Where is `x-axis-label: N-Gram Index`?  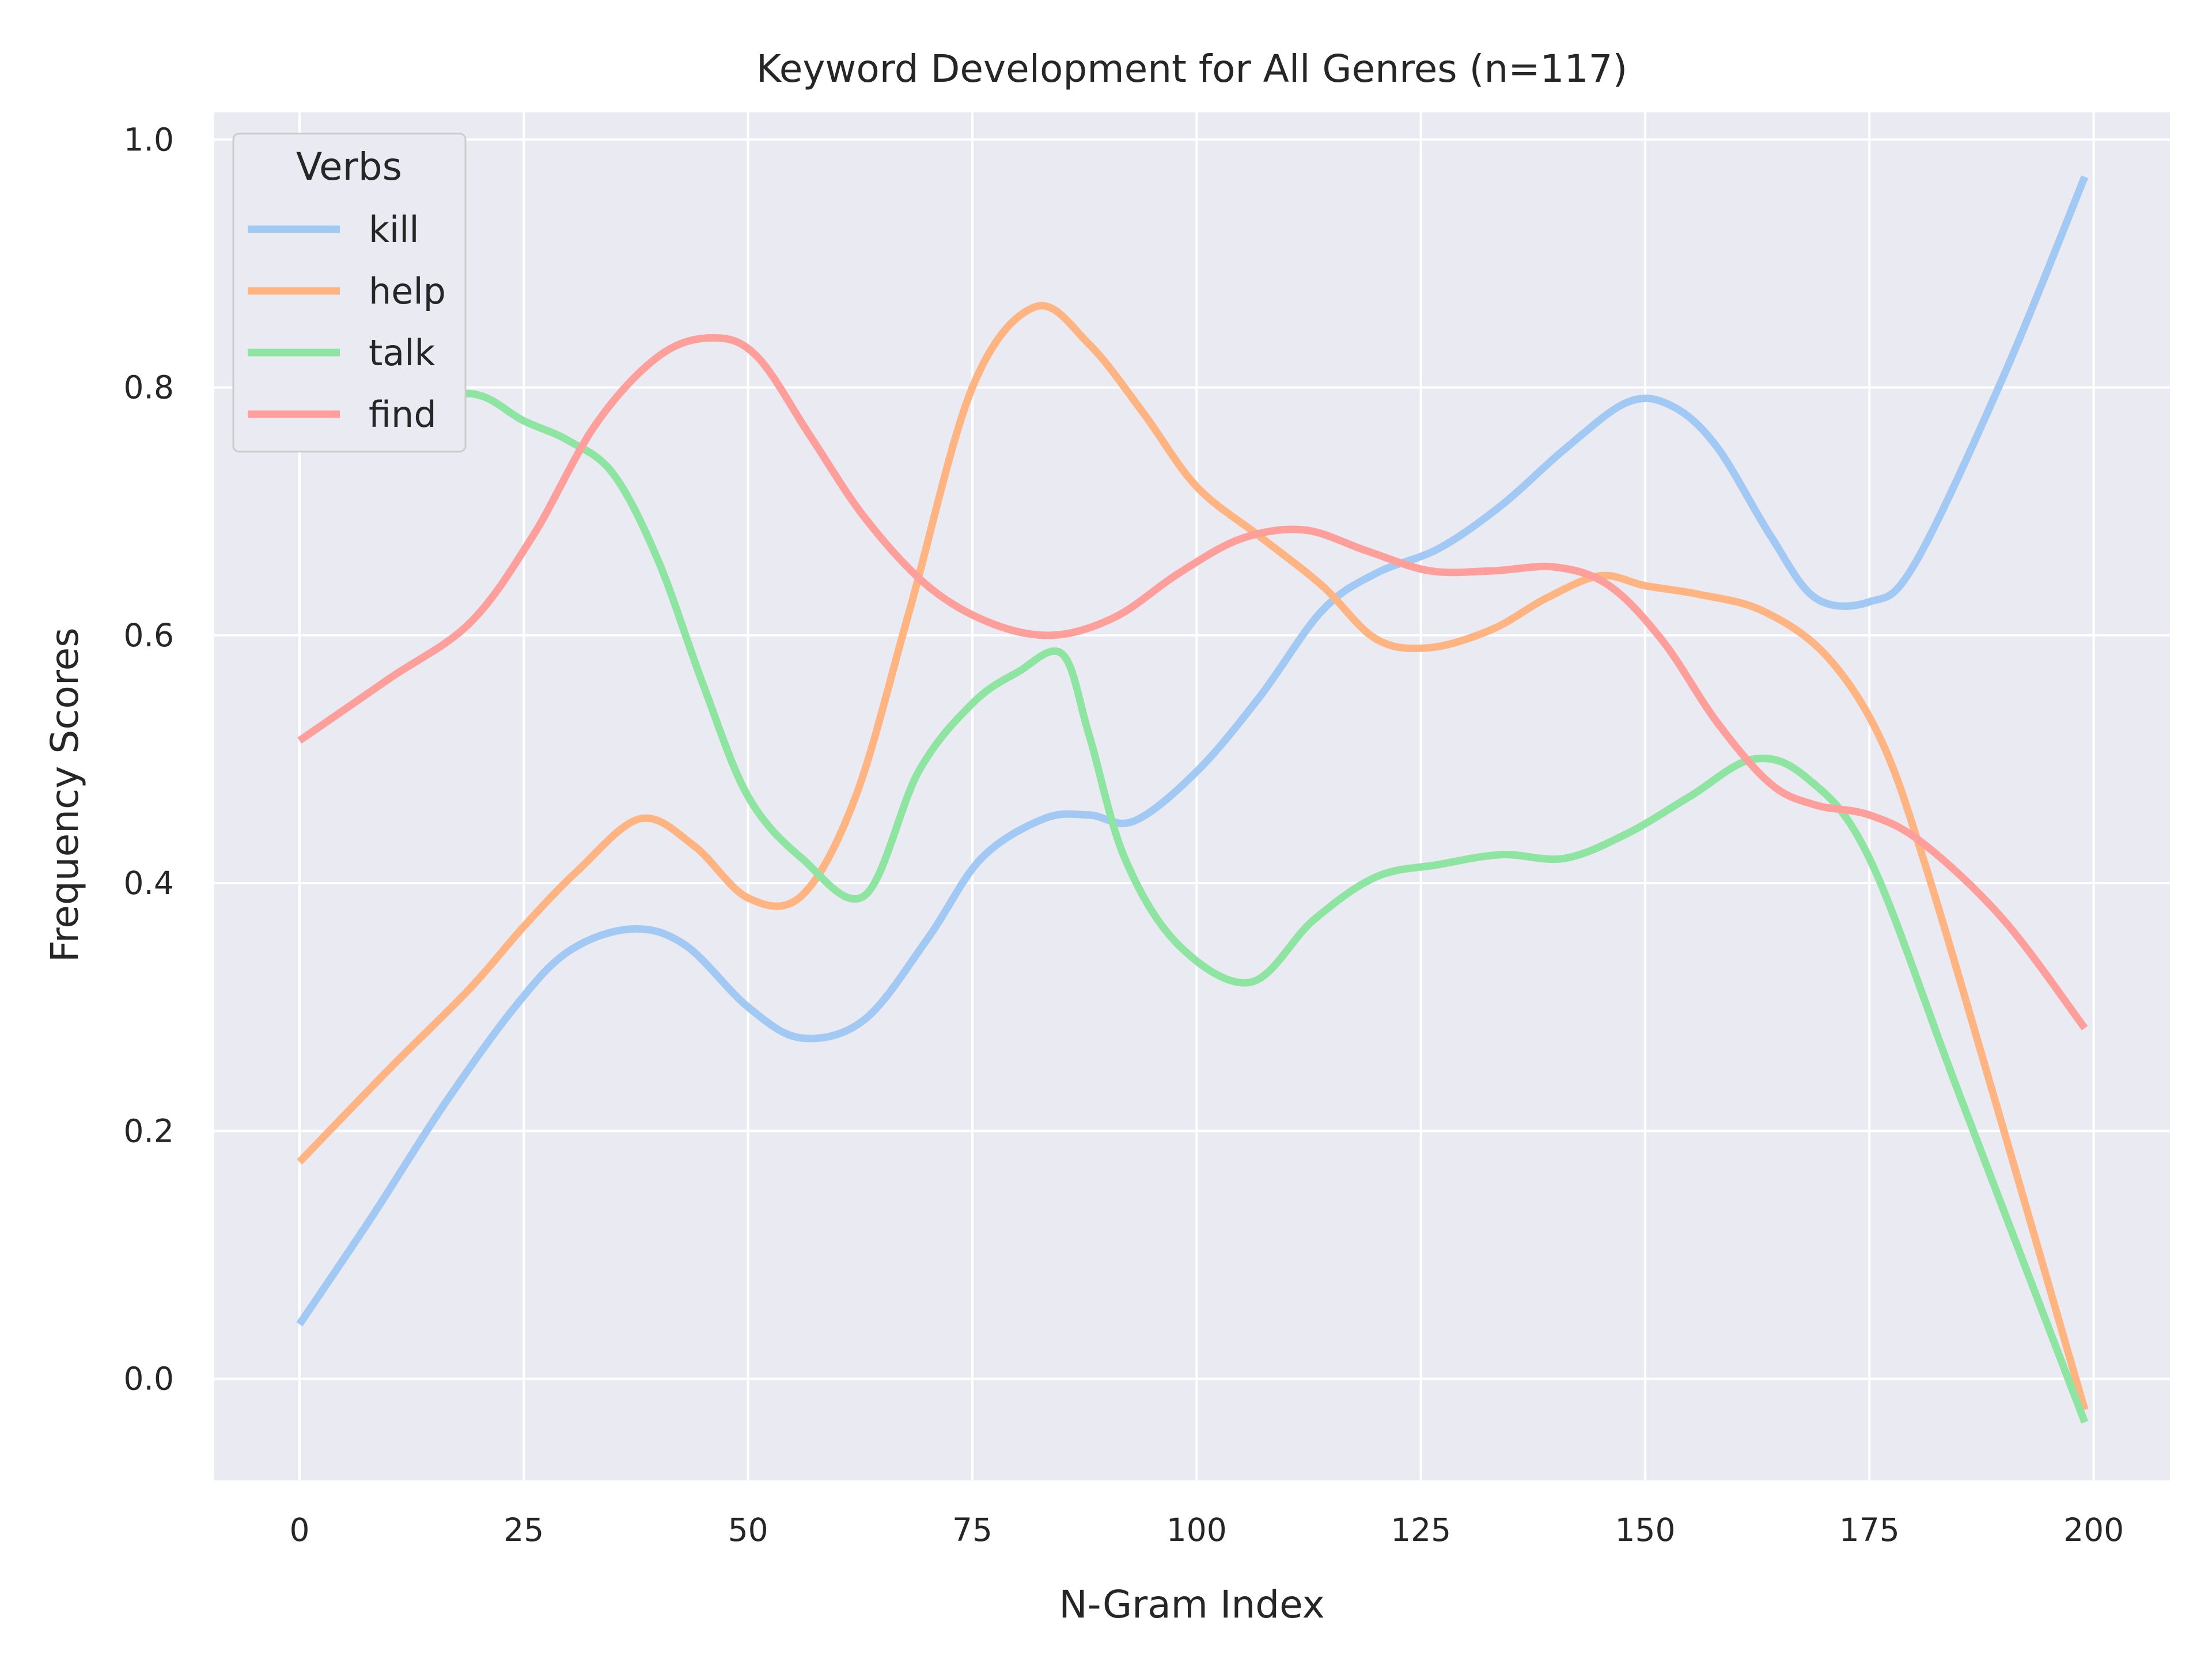
x-axis-label: N-Gram Index is located at coordinates (1191, 1604).